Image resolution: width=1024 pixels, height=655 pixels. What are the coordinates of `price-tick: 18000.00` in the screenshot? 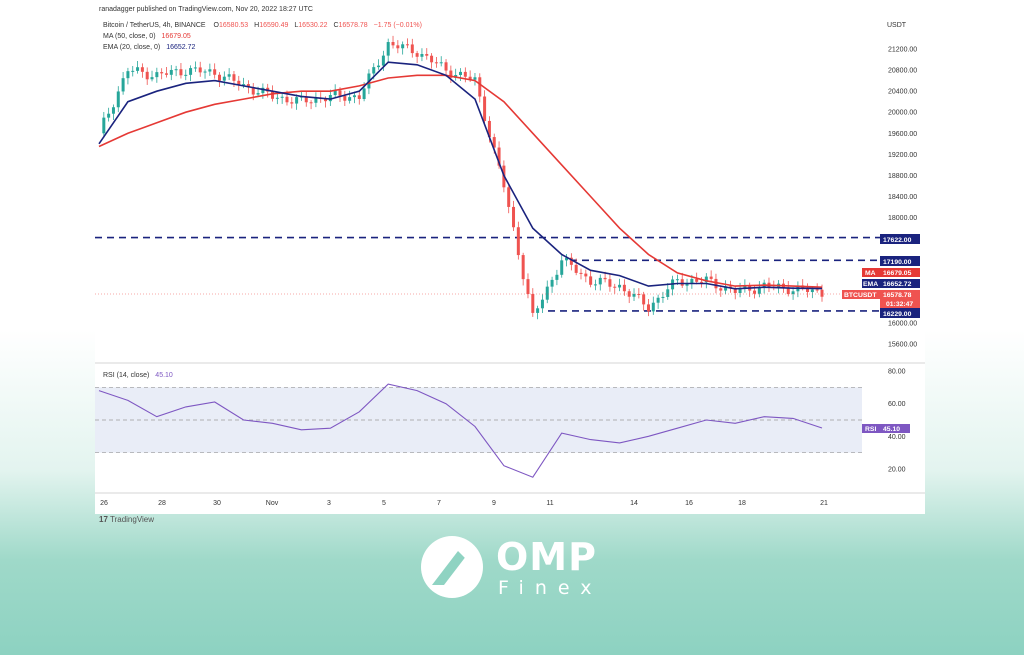 It's located at (902, 218).